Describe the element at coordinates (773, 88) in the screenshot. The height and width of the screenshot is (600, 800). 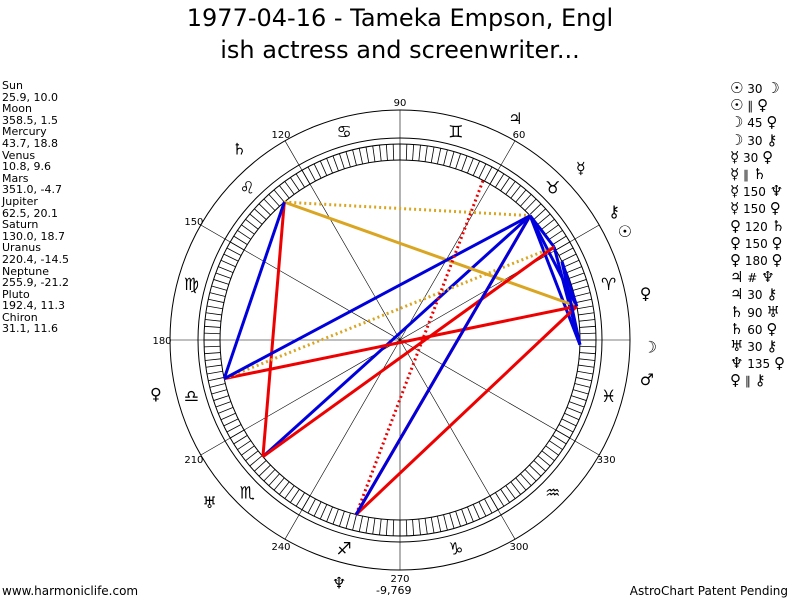
I see `aspect-planet-b: ☽` at that location.